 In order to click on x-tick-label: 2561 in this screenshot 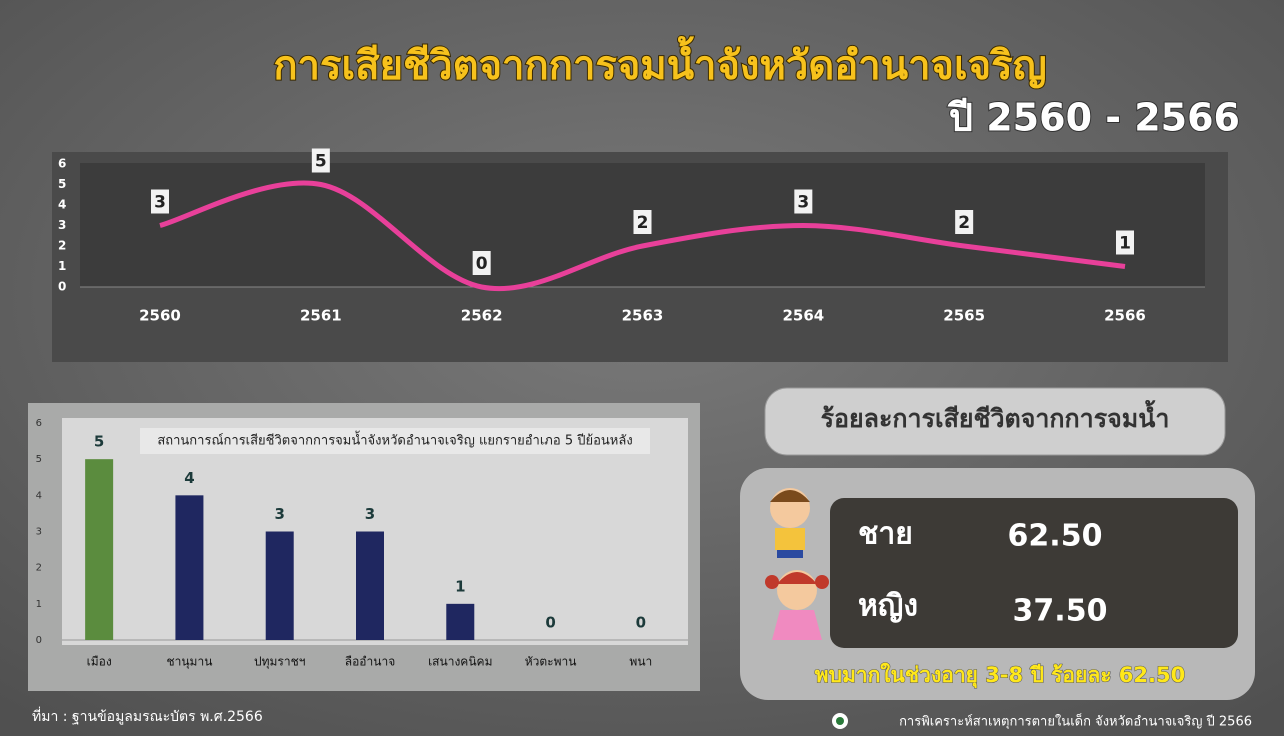, I will do `click(321, 316)`.